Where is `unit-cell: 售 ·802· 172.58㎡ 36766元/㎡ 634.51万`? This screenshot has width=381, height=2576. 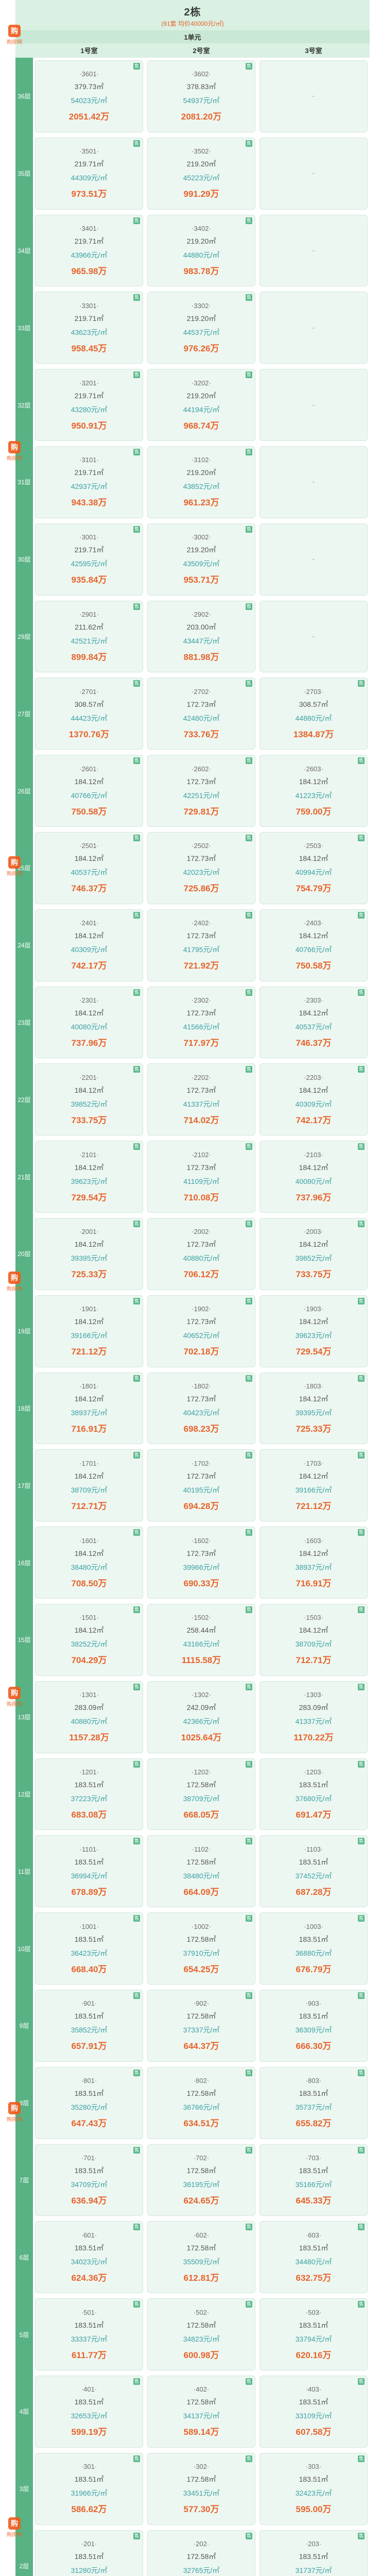 unit-cell: 售 ·802· 172.58㎡ 36766元/㎡ 634.51万 is located at coordinates (201, 2102).